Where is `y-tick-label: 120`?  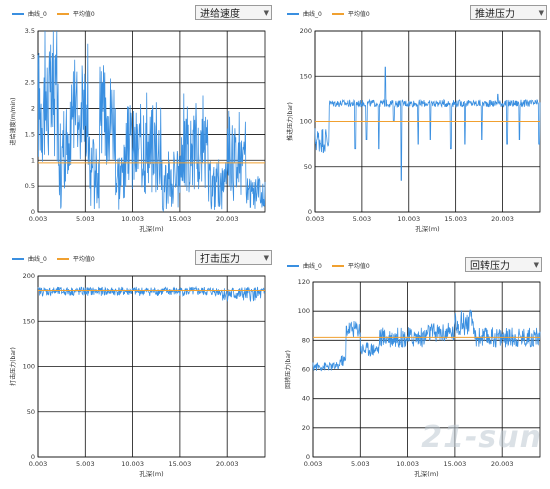 y-tick-label: 120 is located at coordinates (304, 282).